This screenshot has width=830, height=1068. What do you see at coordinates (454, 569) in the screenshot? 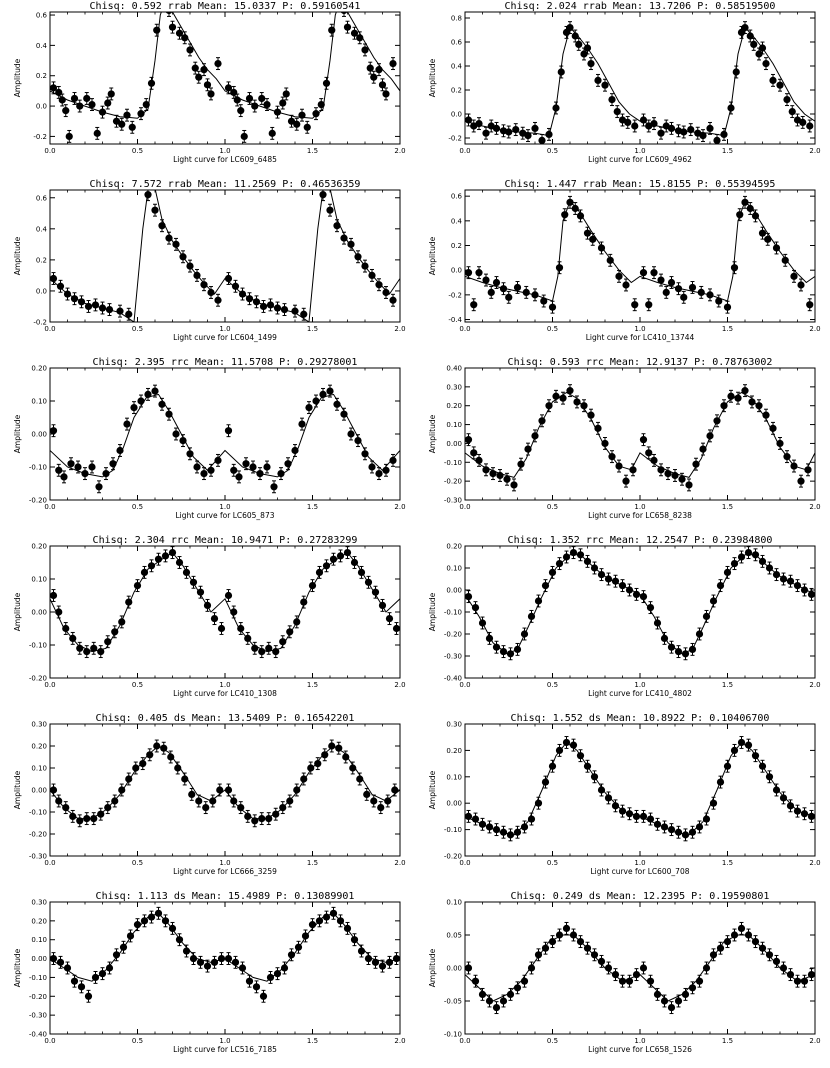
I see `y-tick-label: 0.10` at bounding box center [454, 569].